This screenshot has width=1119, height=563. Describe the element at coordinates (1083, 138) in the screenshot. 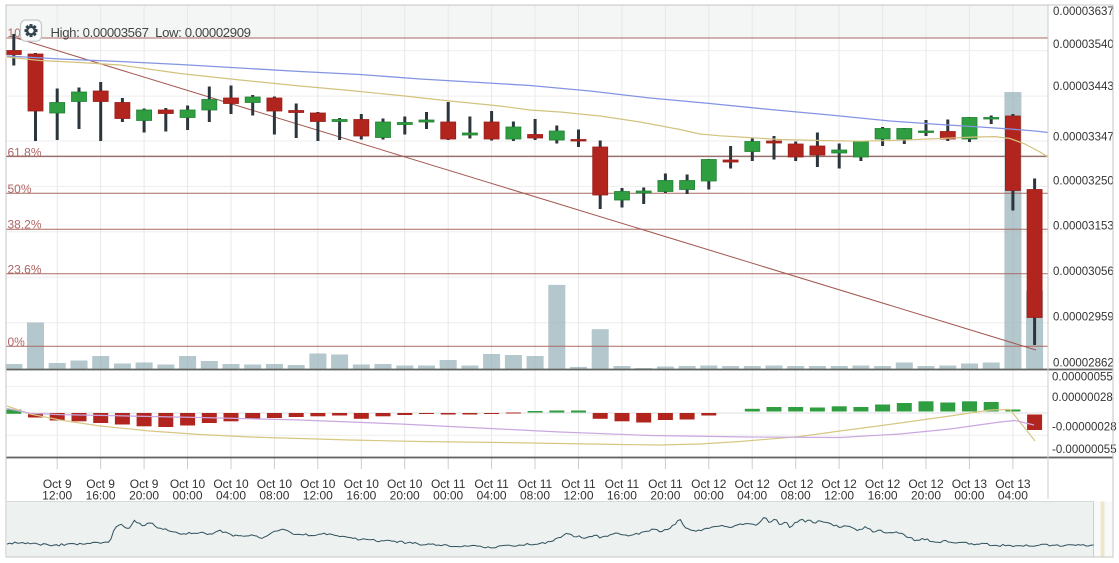

I see `svg-text: 0.00003347` at that location.